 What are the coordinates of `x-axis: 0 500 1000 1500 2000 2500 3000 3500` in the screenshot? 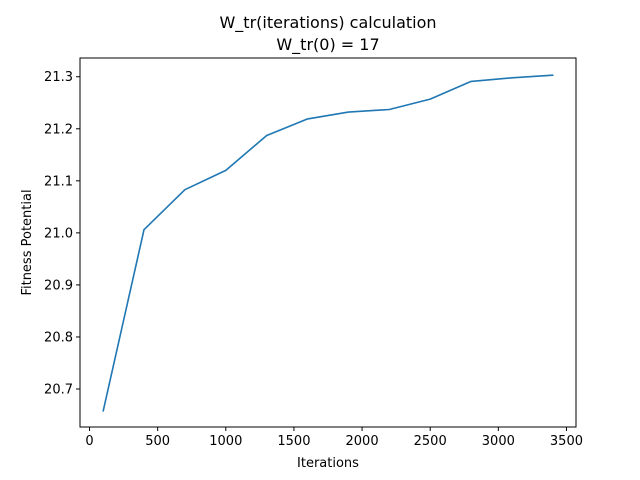 It's located at (334, 438).